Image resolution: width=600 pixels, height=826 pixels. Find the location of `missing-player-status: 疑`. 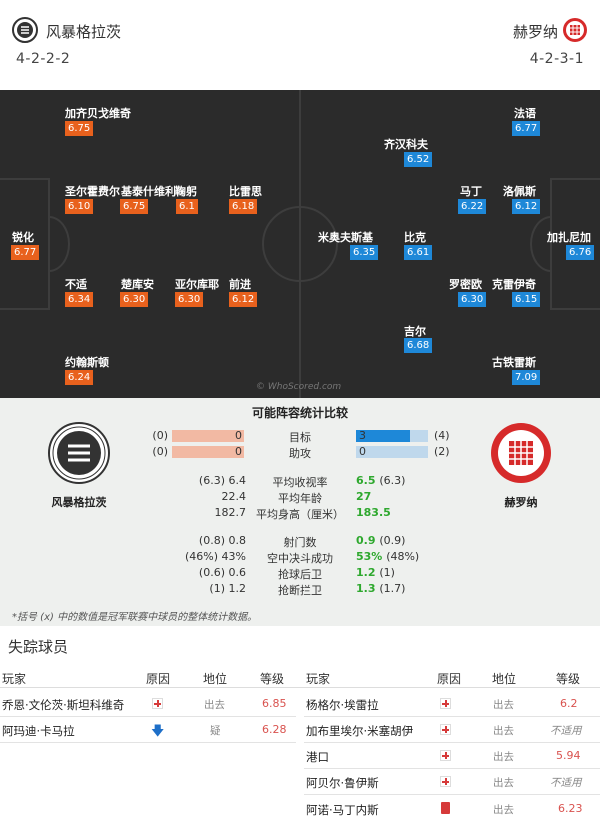

missing-player-status: 疑 is located at coordinates (215, 731).